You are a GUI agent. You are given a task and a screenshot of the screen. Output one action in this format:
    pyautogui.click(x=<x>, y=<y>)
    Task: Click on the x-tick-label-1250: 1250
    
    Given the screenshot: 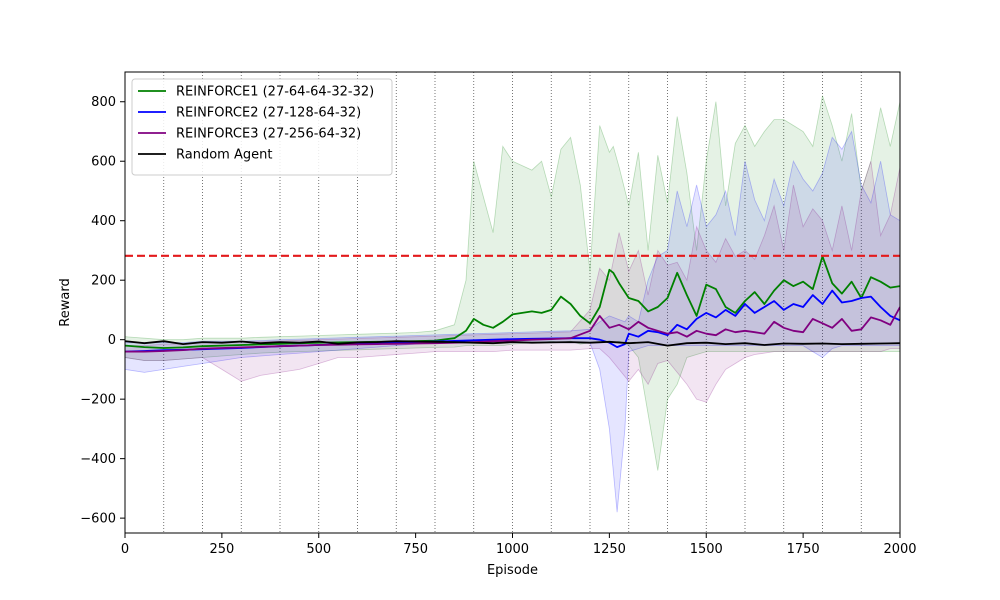 What is the action you would take?
    pyautogui.click(x=609, y=549)
    